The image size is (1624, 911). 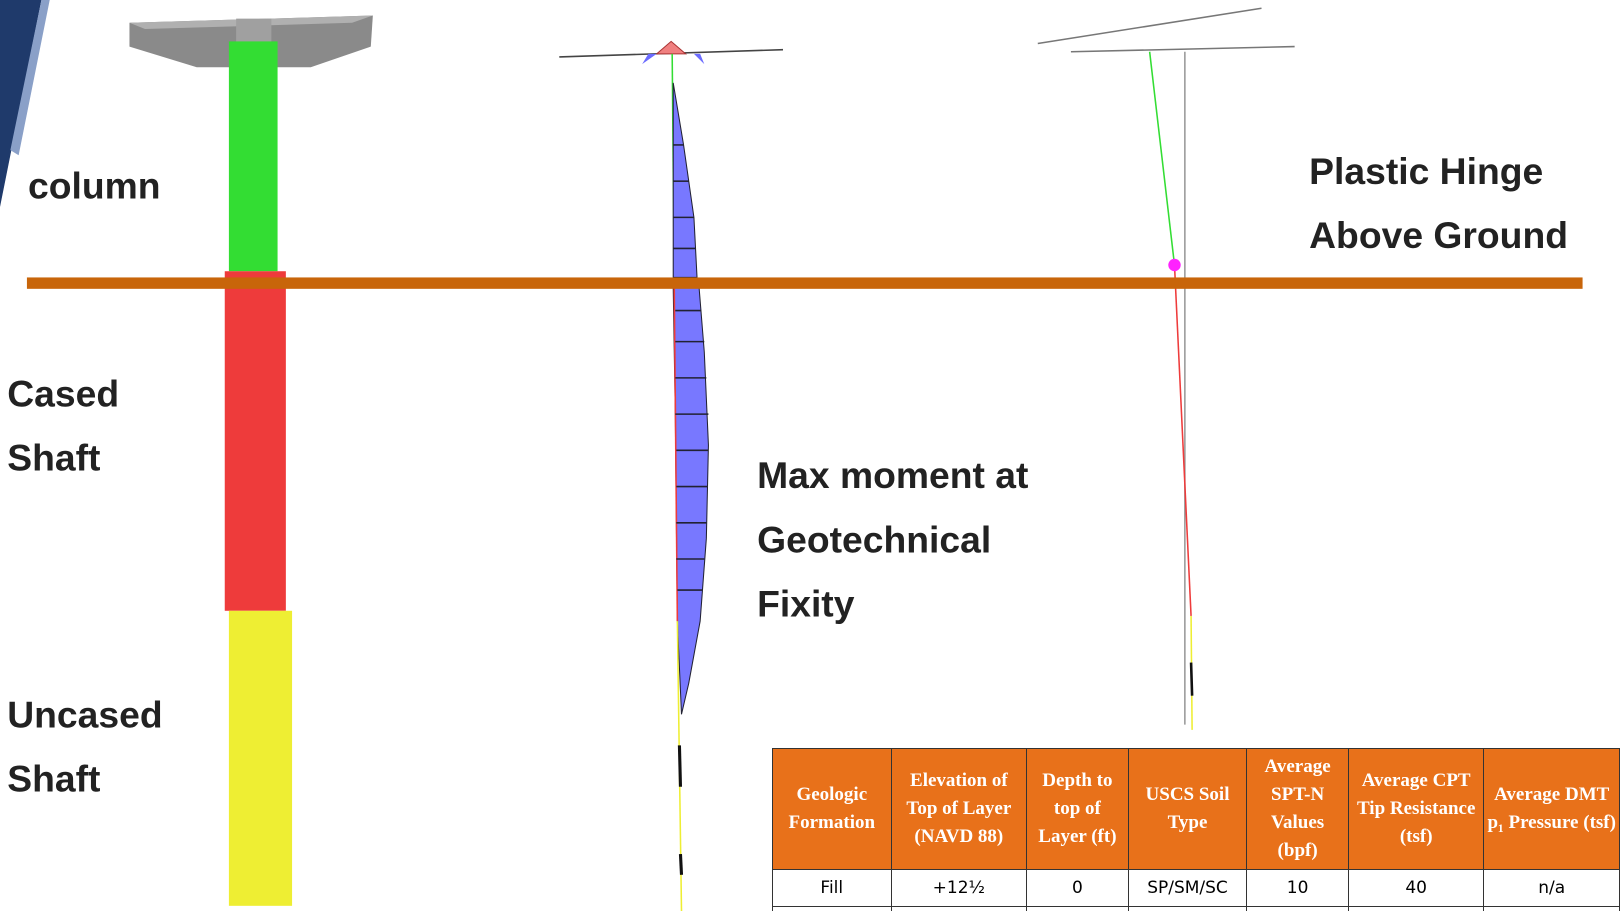 What do you see at coordinates (685, 180) in the screenshot?
I see `moment-diagram` at bounding box center [685, 180].